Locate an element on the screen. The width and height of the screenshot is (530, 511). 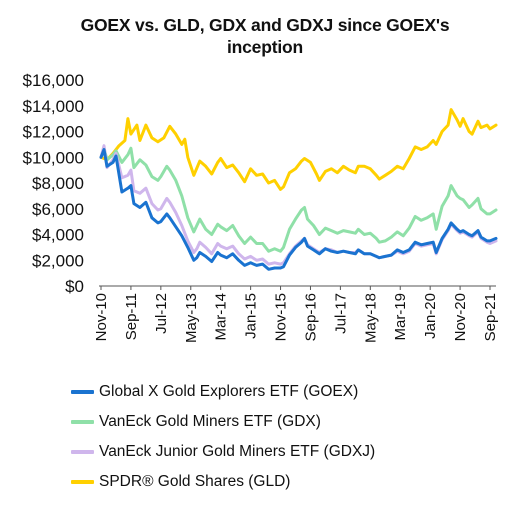
x-tick-label: May-18 is located at coordinates (370, 318).